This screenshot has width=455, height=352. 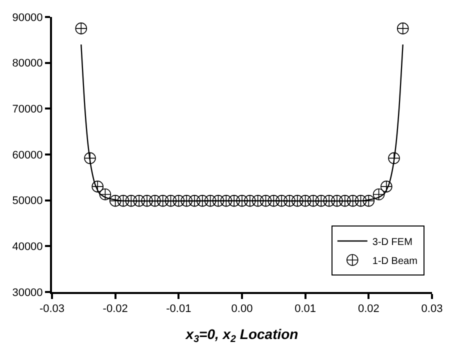 What do you see at coordinates (27, 292) in the screenshot?
I see `y-tick-label: 30000` at bounding box center [27, 292].